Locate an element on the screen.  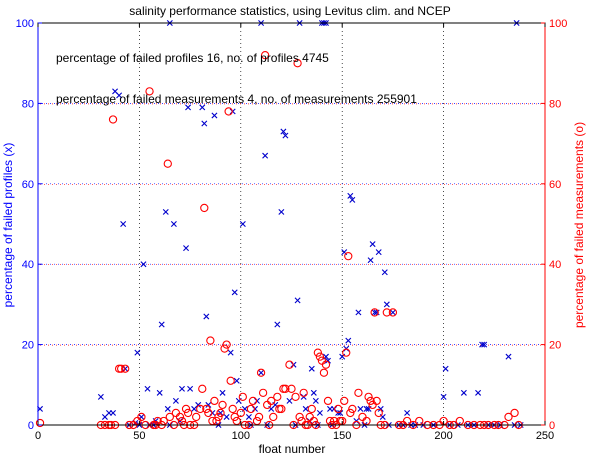
y-left-tick-label-1: 20 is located at coordinates (28, 346).